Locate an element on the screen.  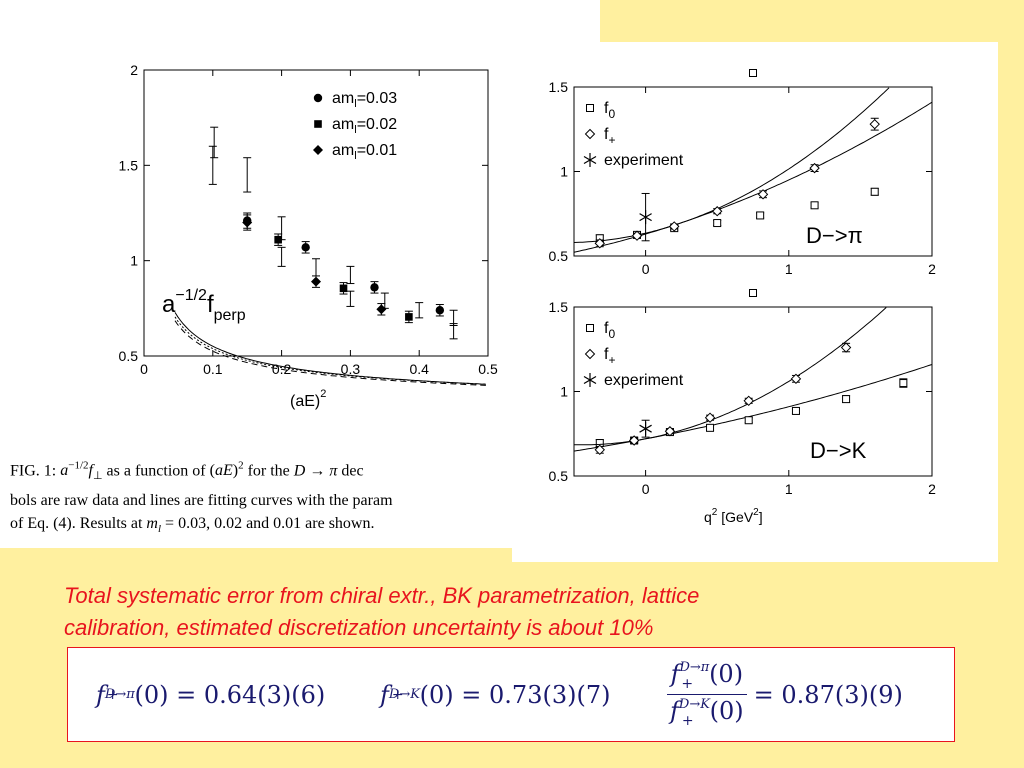
fperp-ytick-label: 1.5 is located at coordinates (129, 165).